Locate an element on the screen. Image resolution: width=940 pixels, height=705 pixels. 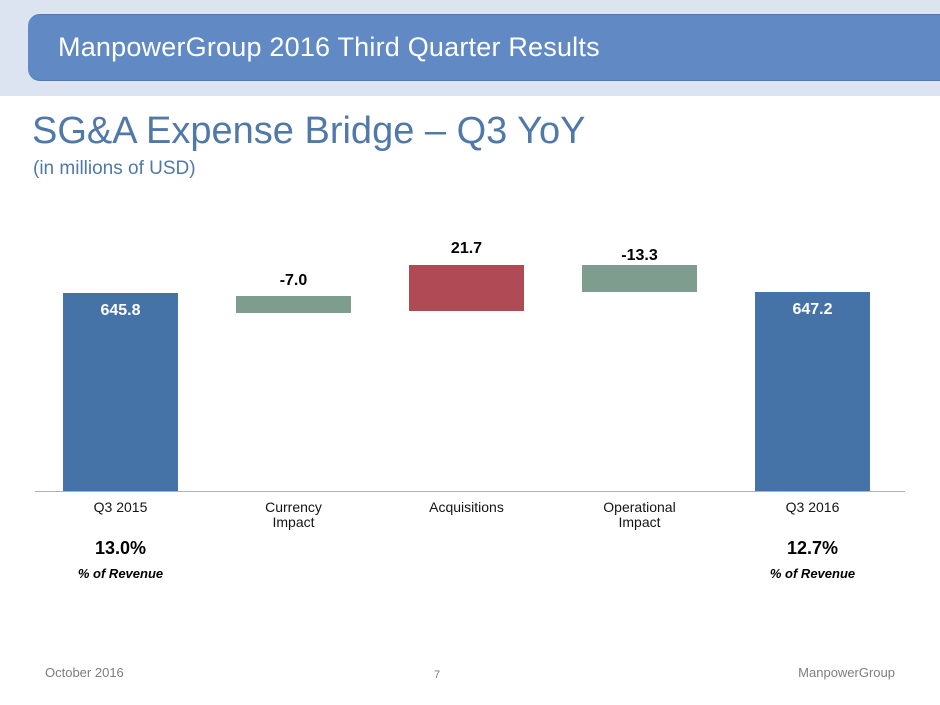
bar-value-label-currency-impact: -7.0 is located at coordinates (293, 280).